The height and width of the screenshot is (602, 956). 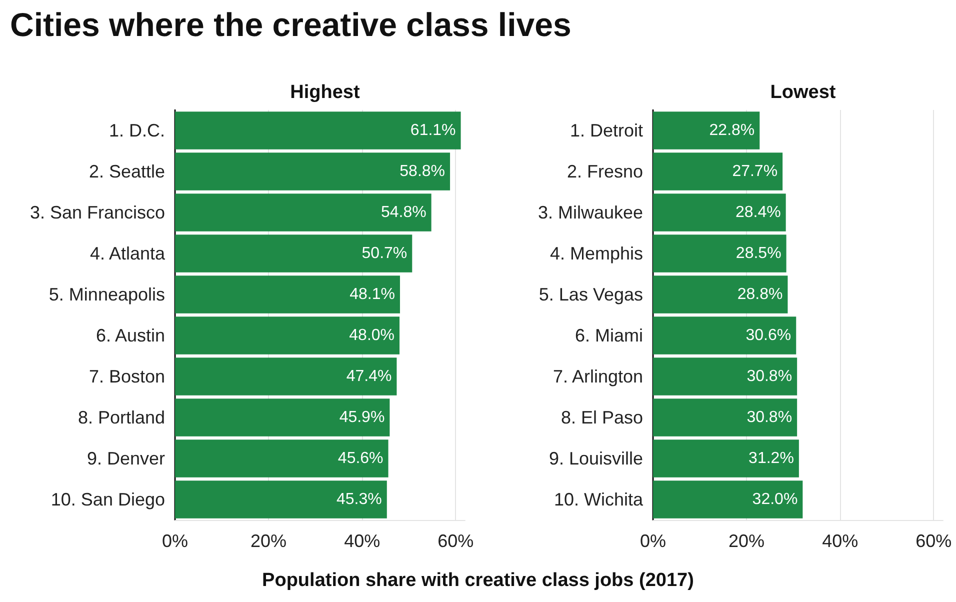 I want to click on y-tick-label: 6. Austin, so click(x=130, y=336).